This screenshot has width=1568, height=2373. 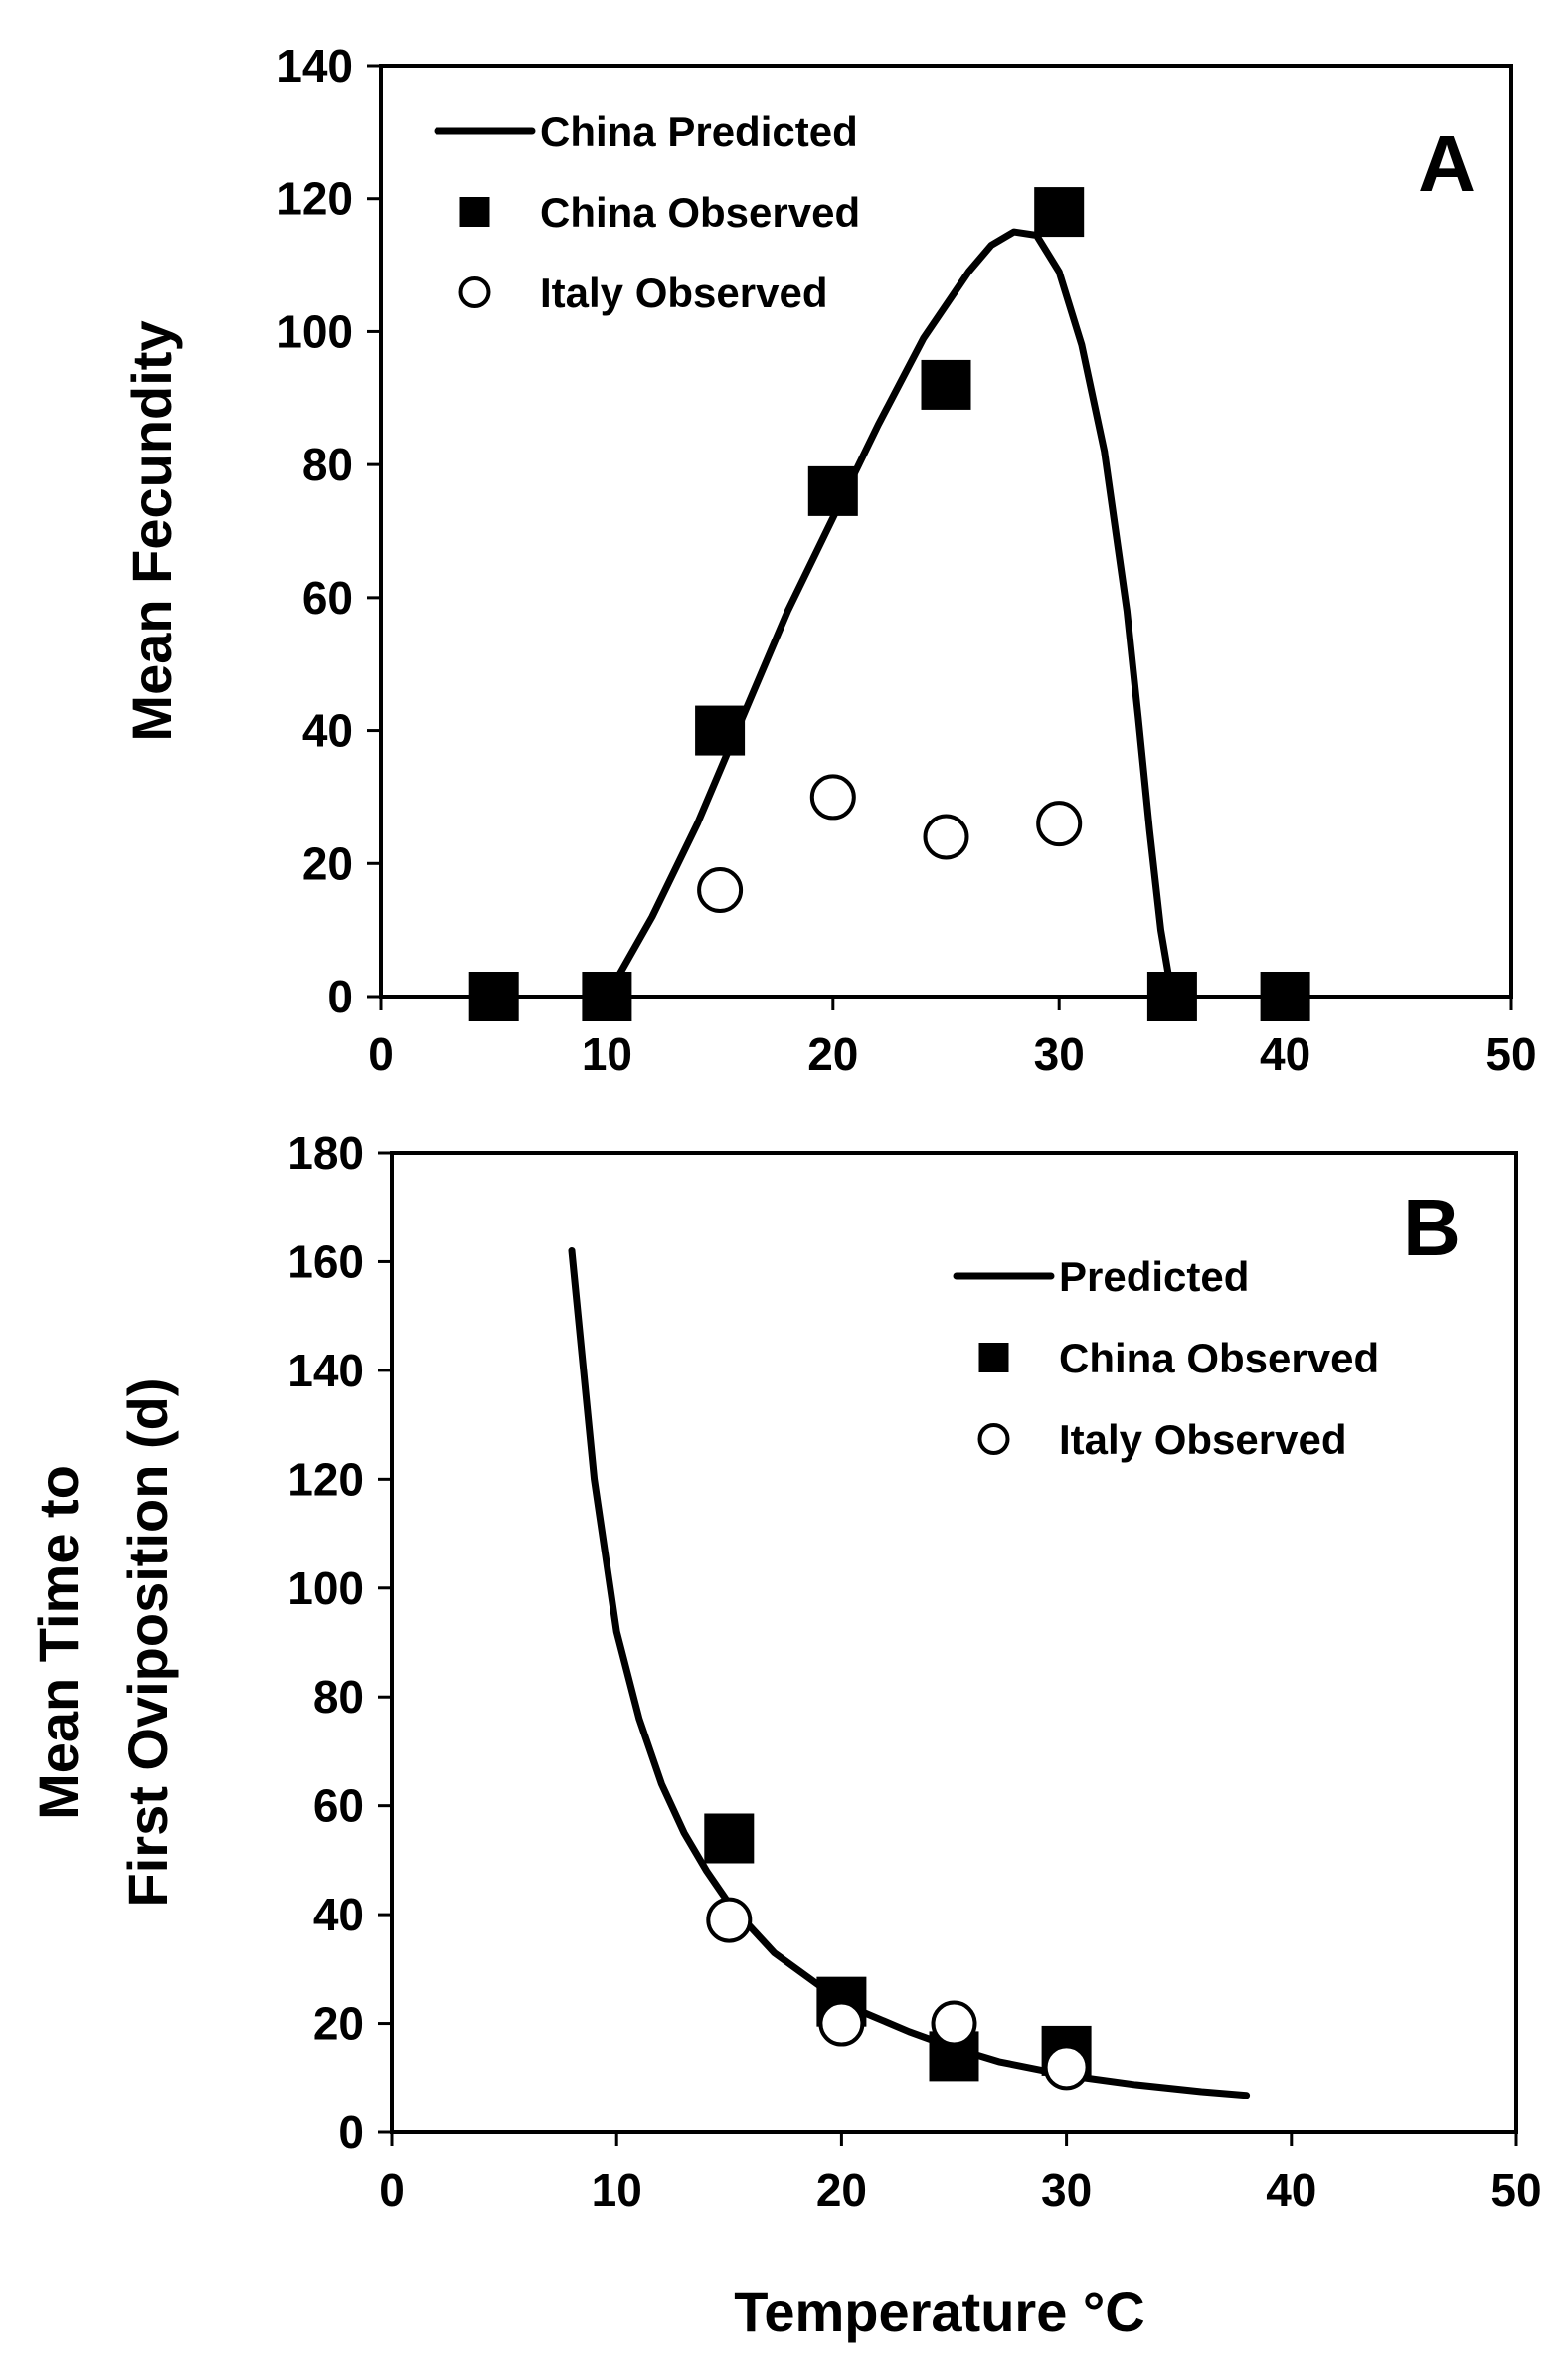 What do you see at coordinates (890, 614) in the screenshot?
I see `series-line` at bounding box center [890, 614].